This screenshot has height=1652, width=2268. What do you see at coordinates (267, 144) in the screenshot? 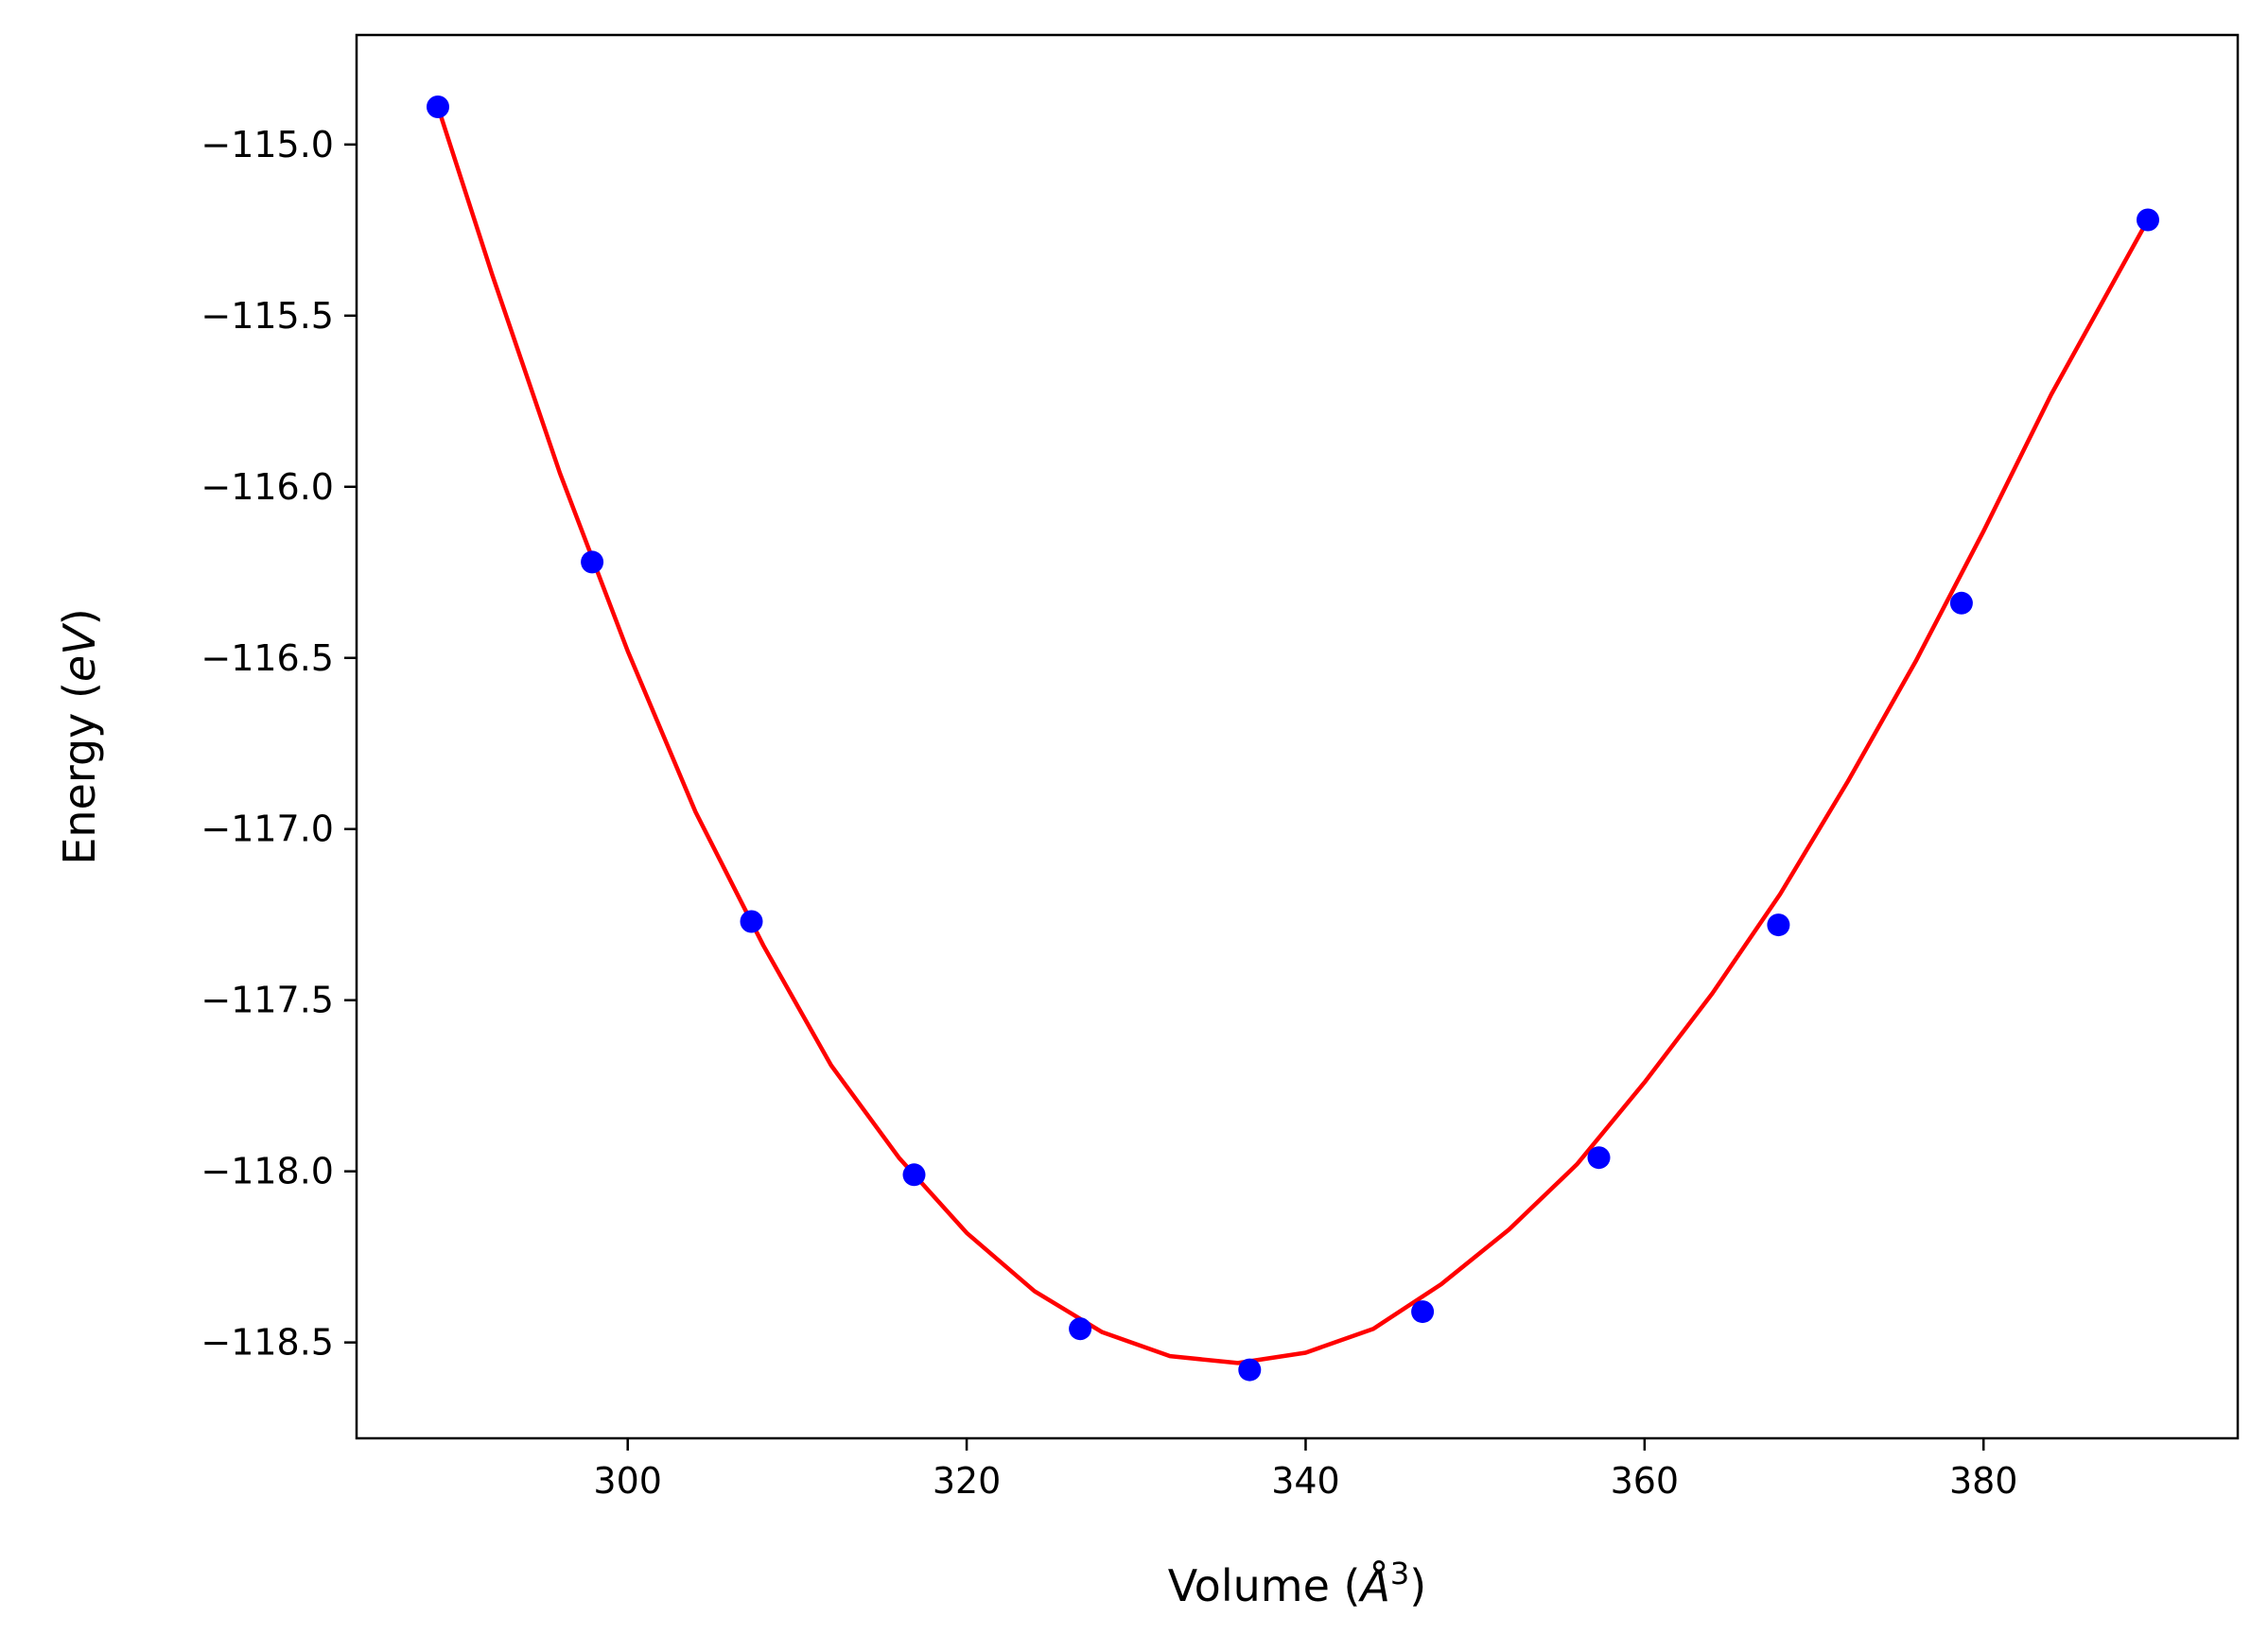
I see `y-tick-label: −115.0` at bounding box center [267, 144].